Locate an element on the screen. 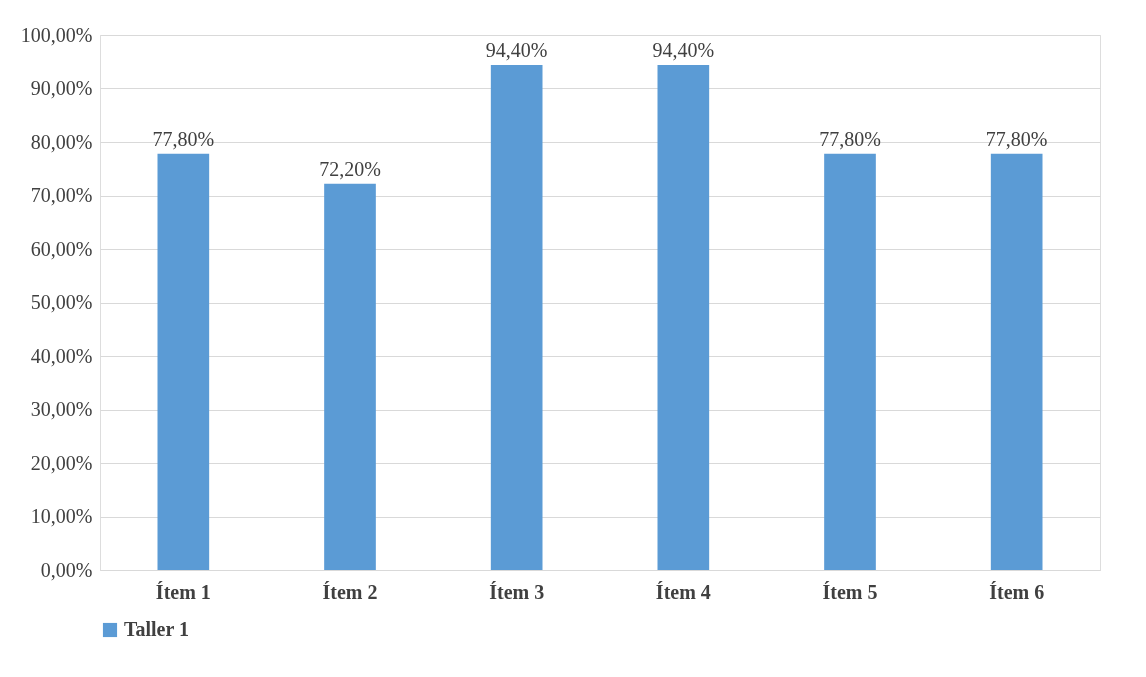  y-tick-label: 90,00% is located at coordinates (61, 88).